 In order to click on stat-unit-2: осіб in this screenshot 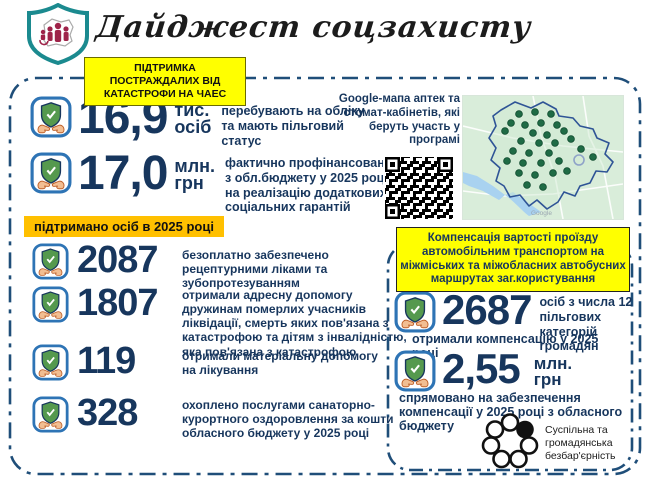, I will do `click(193, 127)`.